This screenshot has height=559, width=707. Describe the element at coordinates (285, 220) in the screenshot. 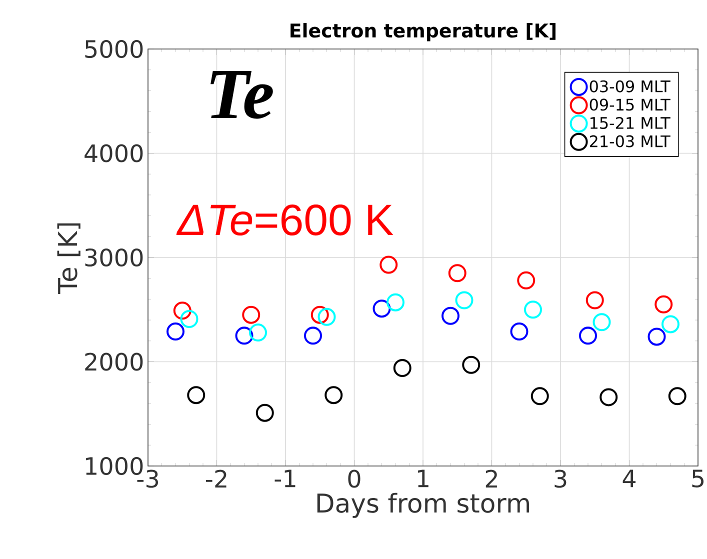

I see `annotation: ΔTe=600 K` at that location.